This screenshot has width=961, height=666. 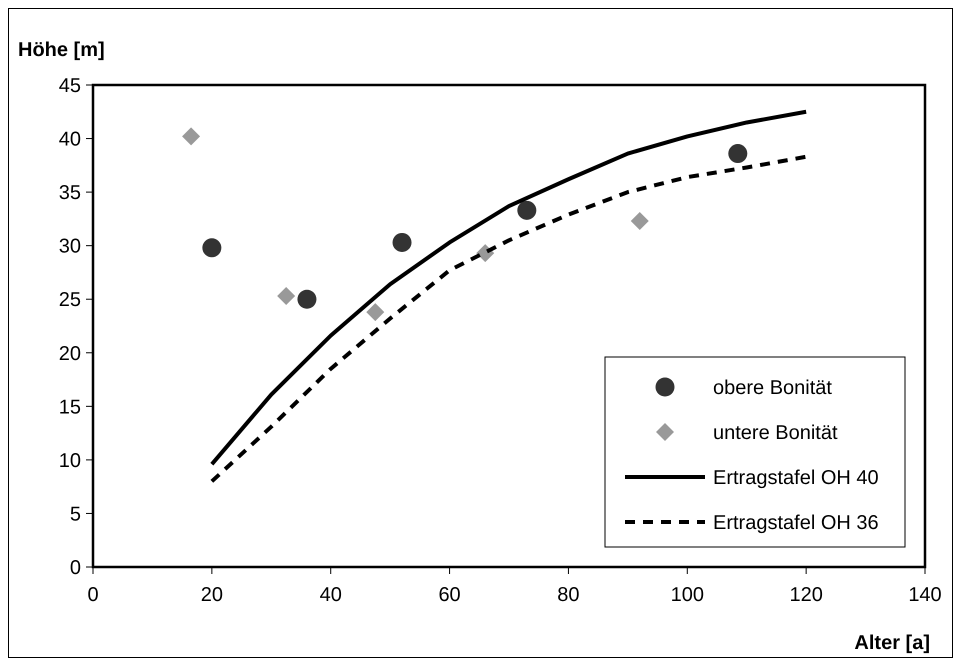 I want to click on legend-label: Ertragstafel OH 40, so click(x=796, y=478).